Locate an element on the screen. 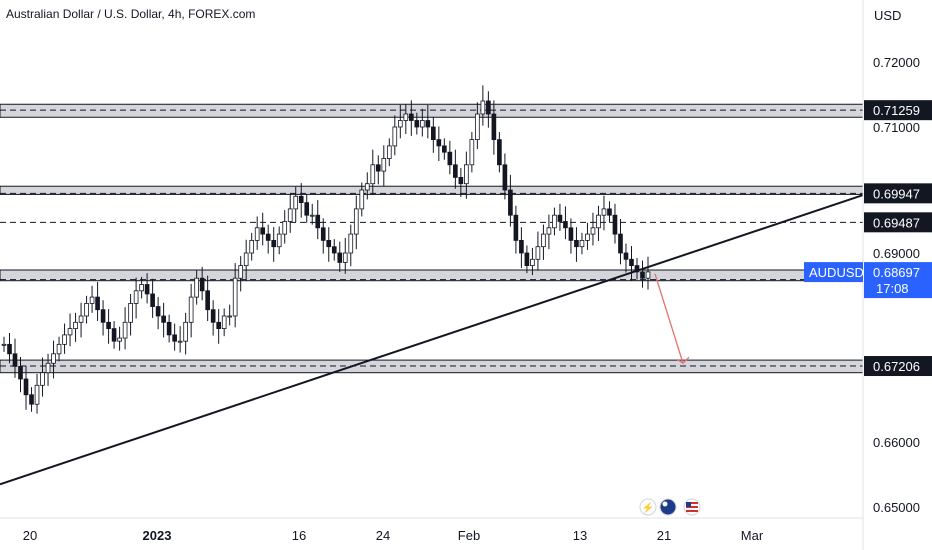 The height and width of the screenshot is (550, 932). price-tick-label: 0.69000 is located at coordinates (896, 253).